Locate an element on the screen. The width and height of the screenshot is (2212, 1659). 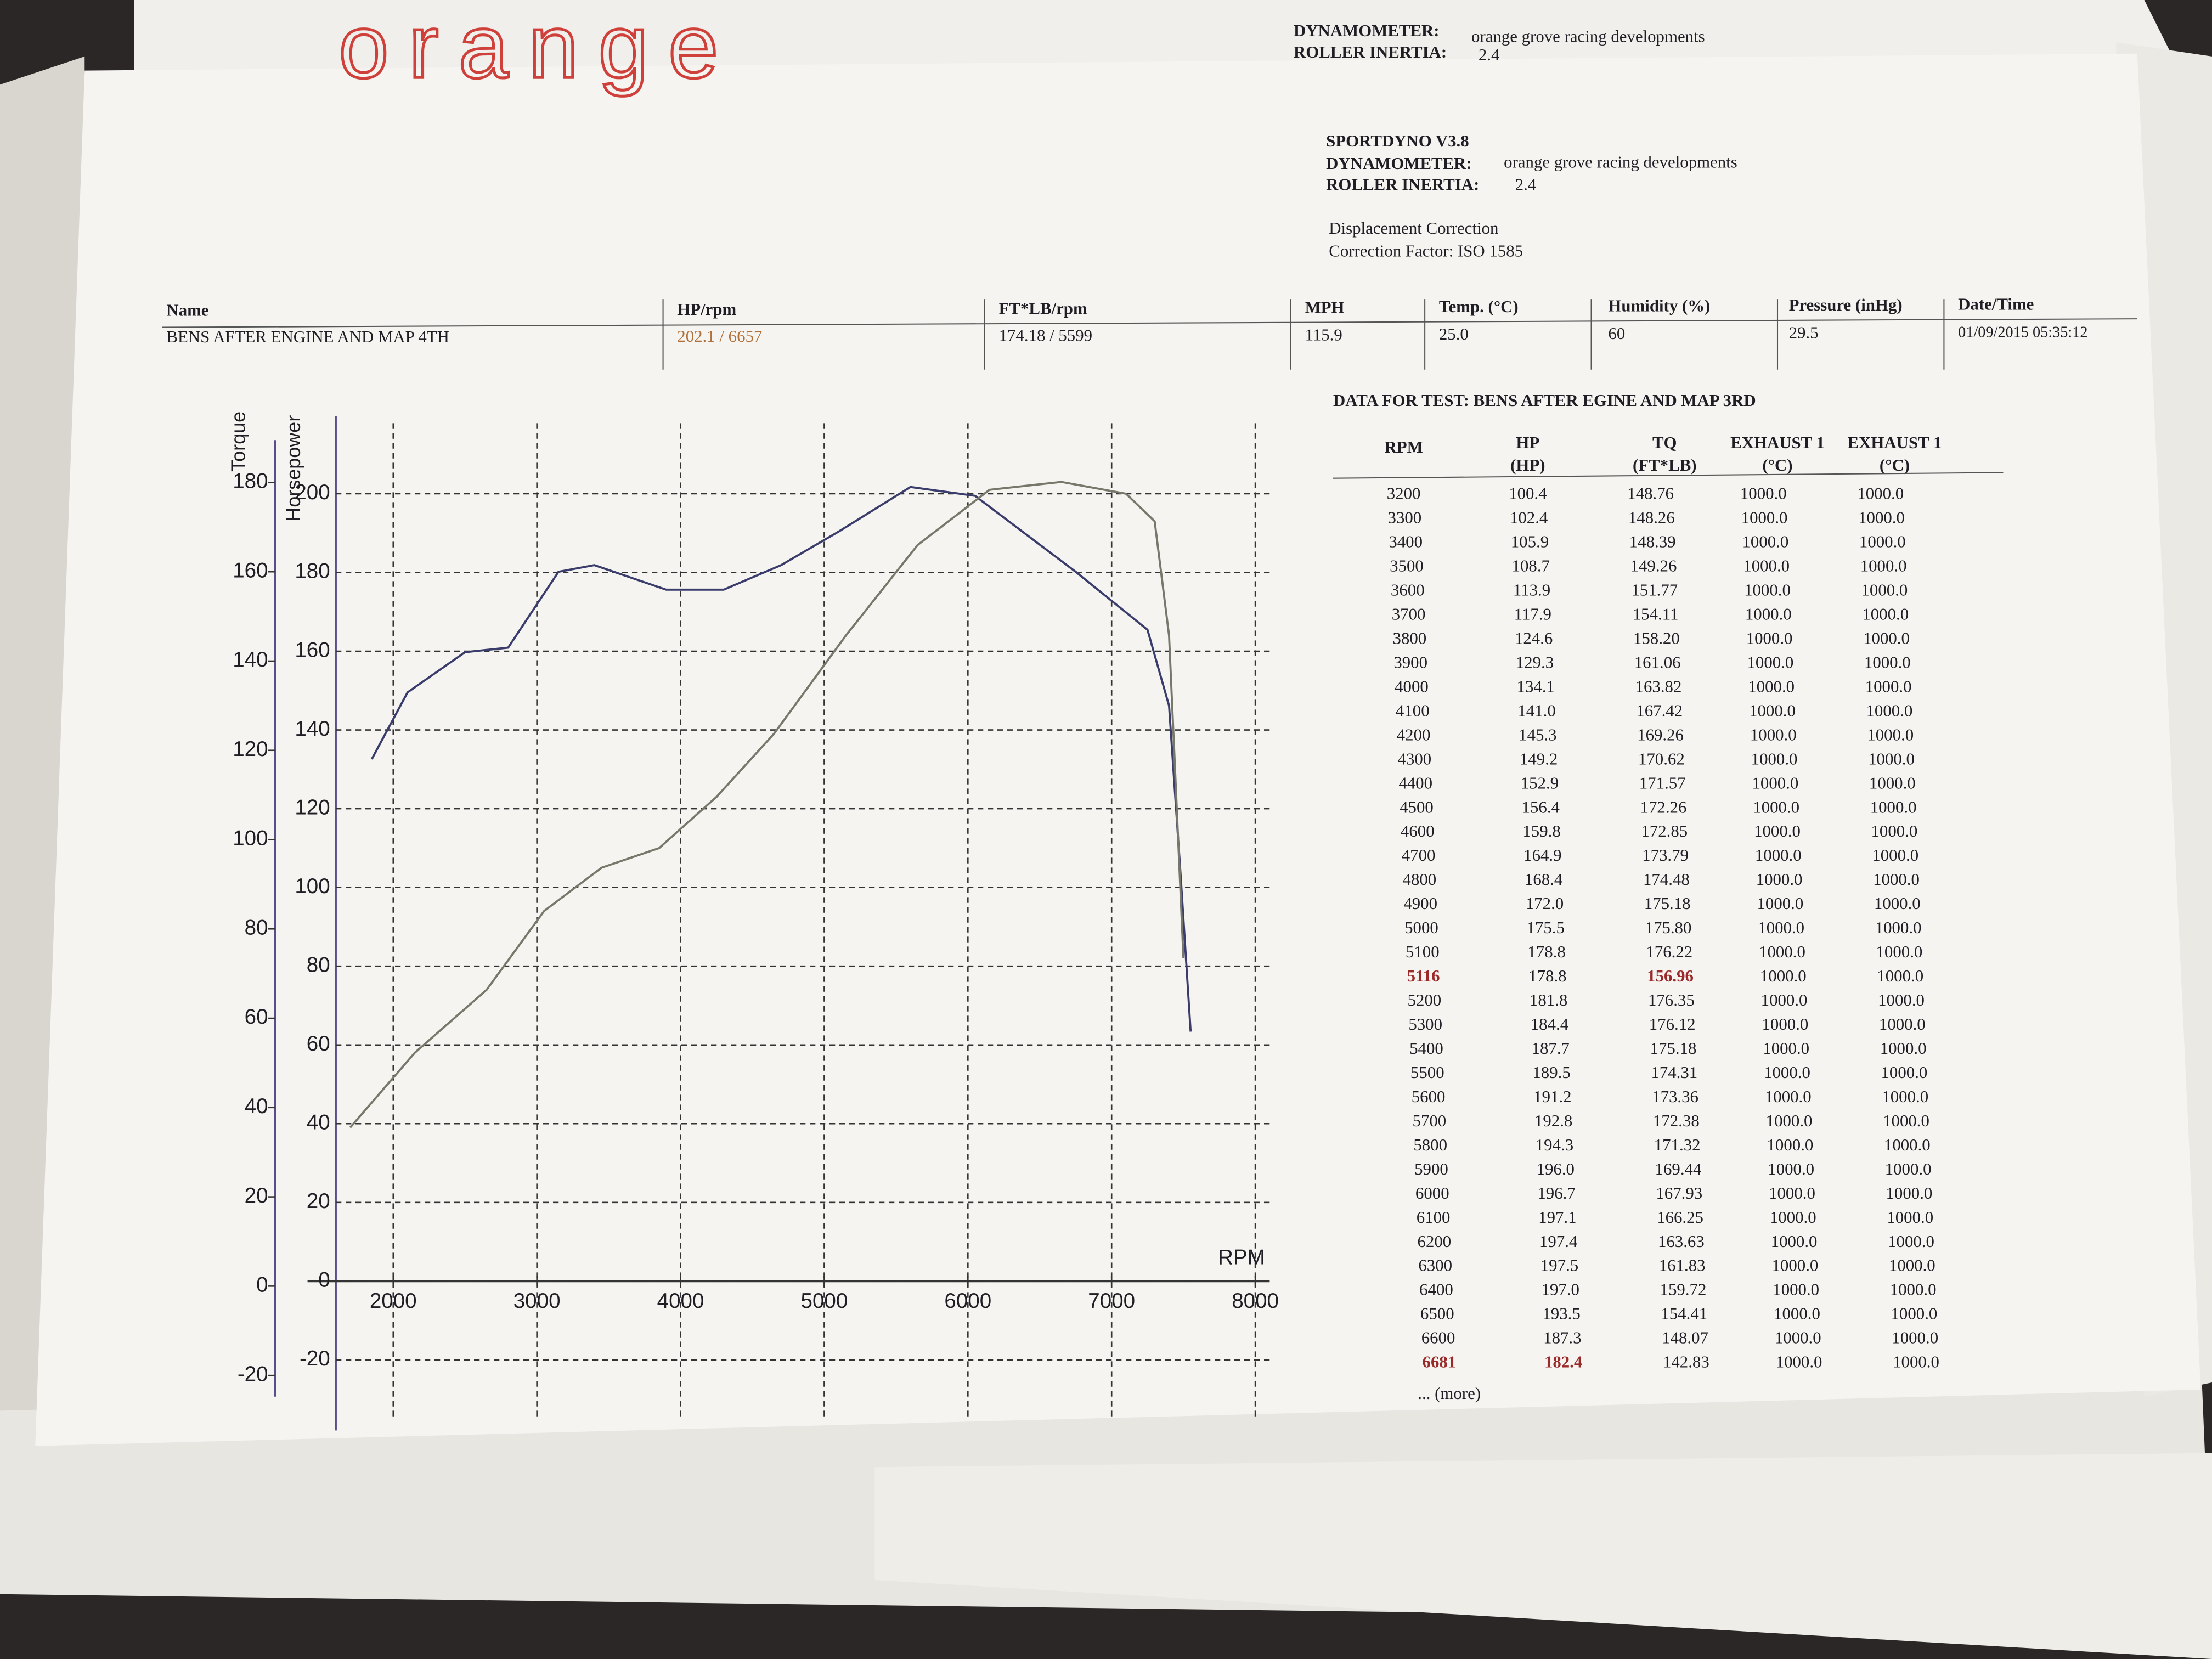
table-cell: 4300 is located at coordinates (1415, 758).